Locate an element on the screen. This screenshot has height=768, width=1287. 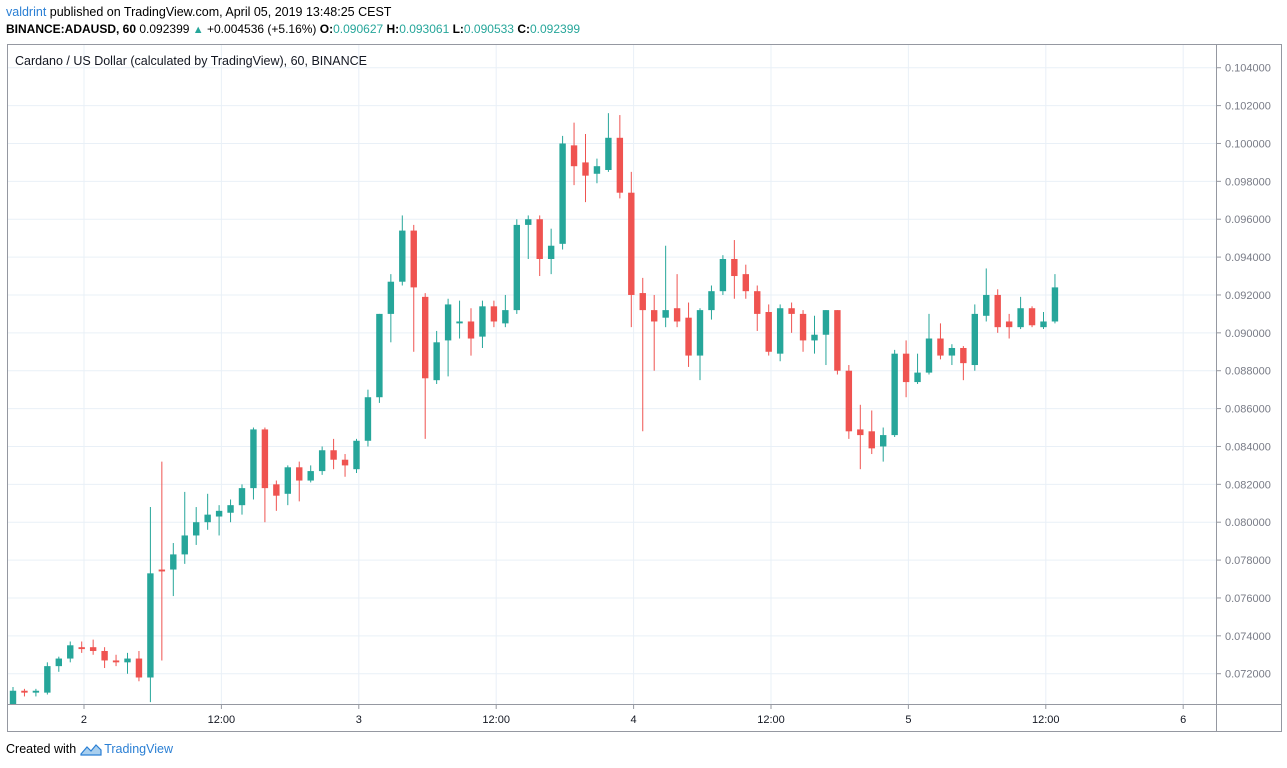
x-tick-label: 12:00 is located at coordinates (496, 720).